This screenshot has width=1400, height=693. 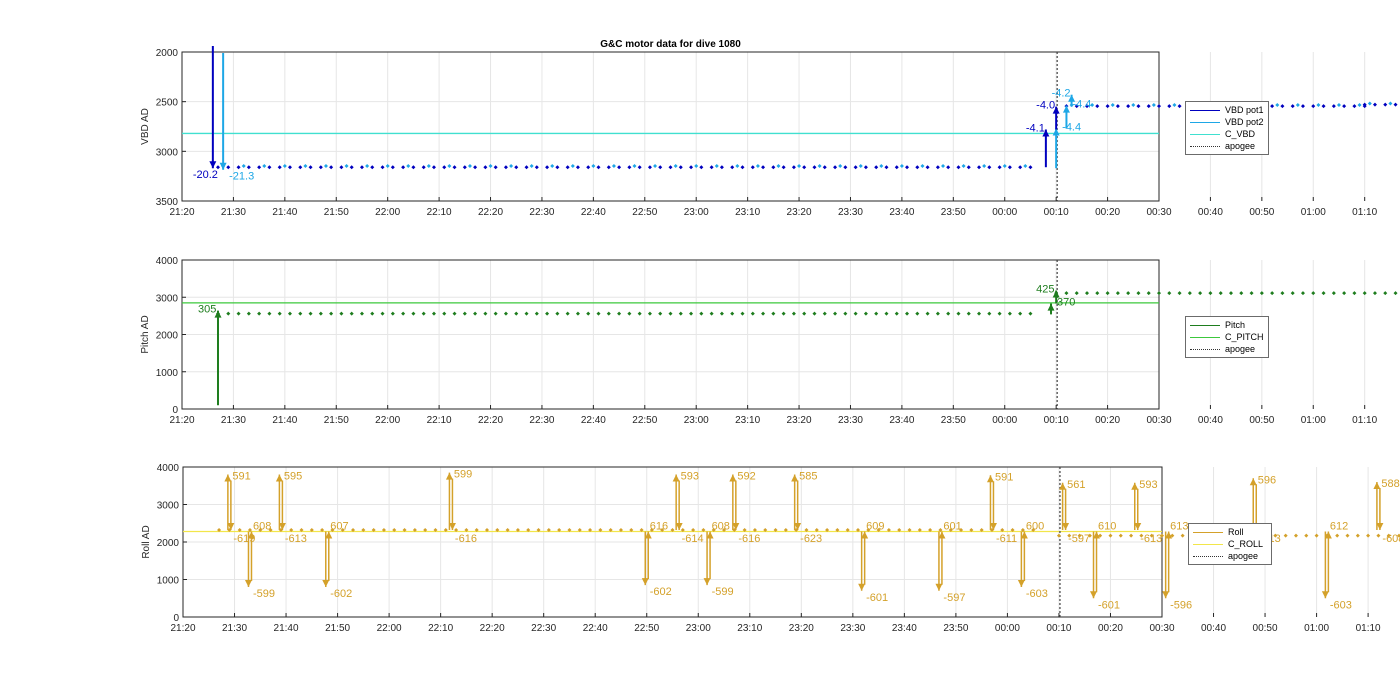 I want to click on x-tick-label: 00:40, so click(x=1210, y=212).